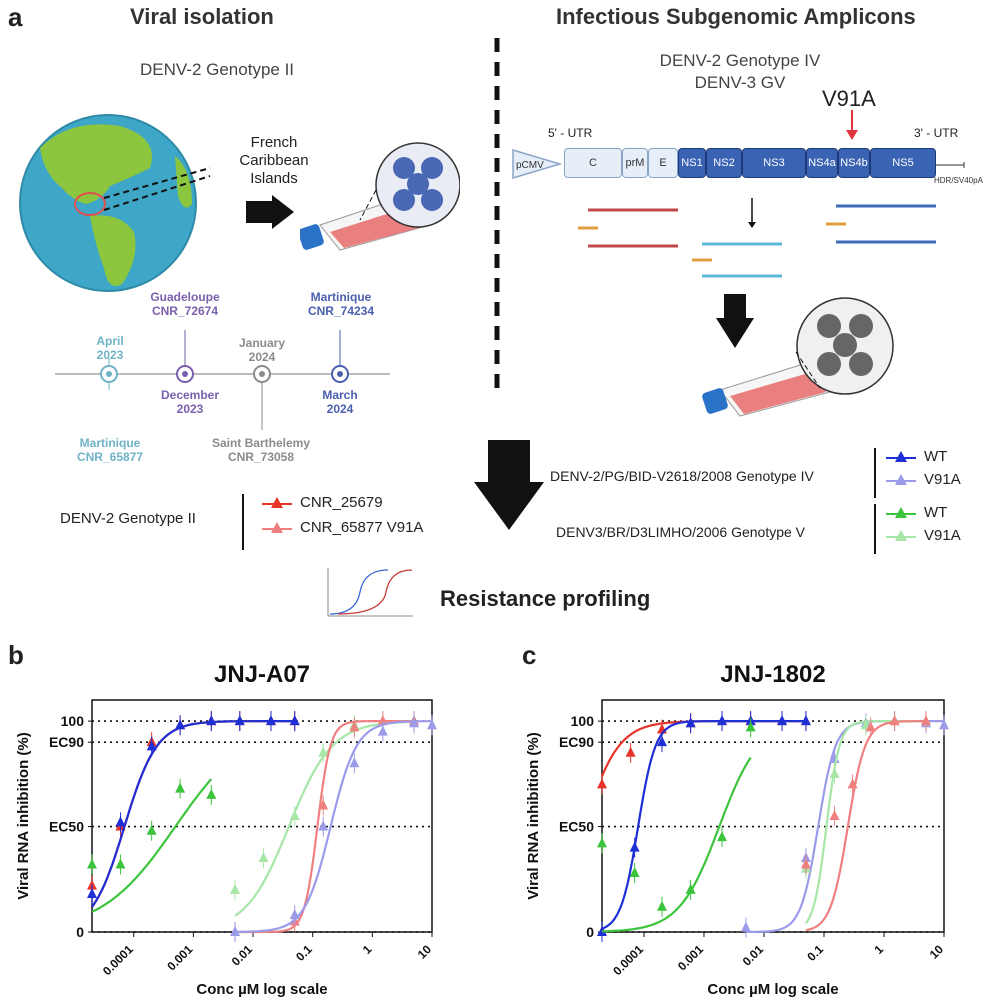  Describe the element at coordinates (736, 16) in the screenshot. I see `amplicons-title: Infectious Subgenomic Amplicons` at that location.